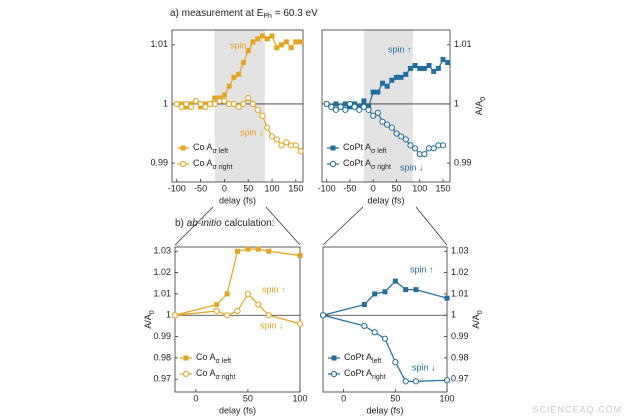 This screenshot has height=420, width=630. I want to click on y-tick-label: 0.98, so click(460, 357).